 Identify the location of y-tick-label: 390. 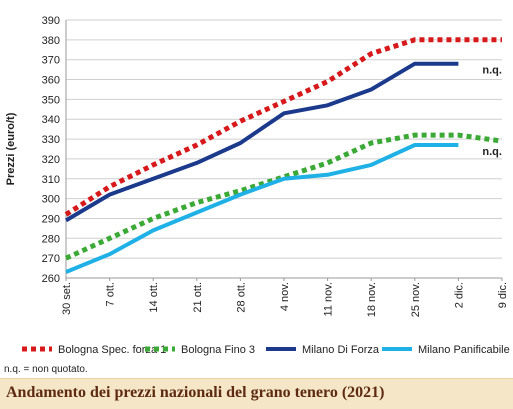
(51, 21).